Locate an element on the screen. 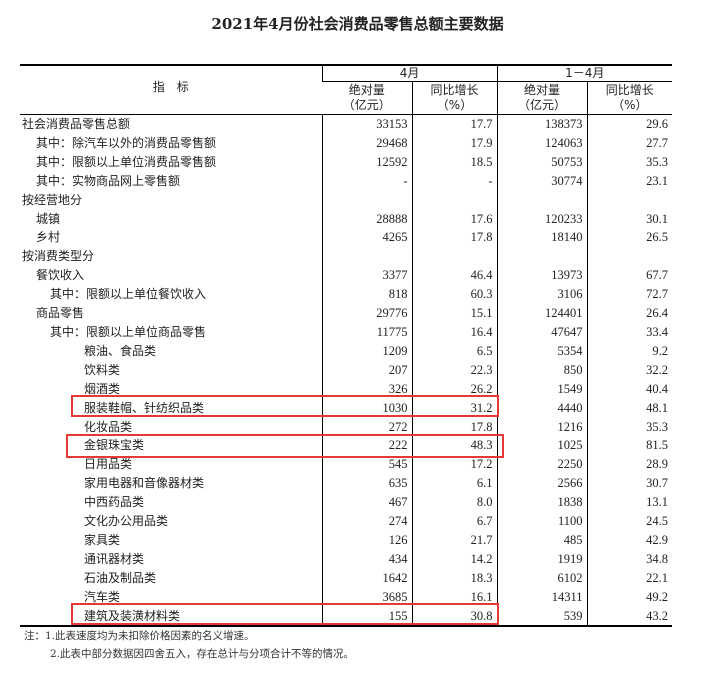  row-label: 石油及制品类 is located at coordinates (120, 577).